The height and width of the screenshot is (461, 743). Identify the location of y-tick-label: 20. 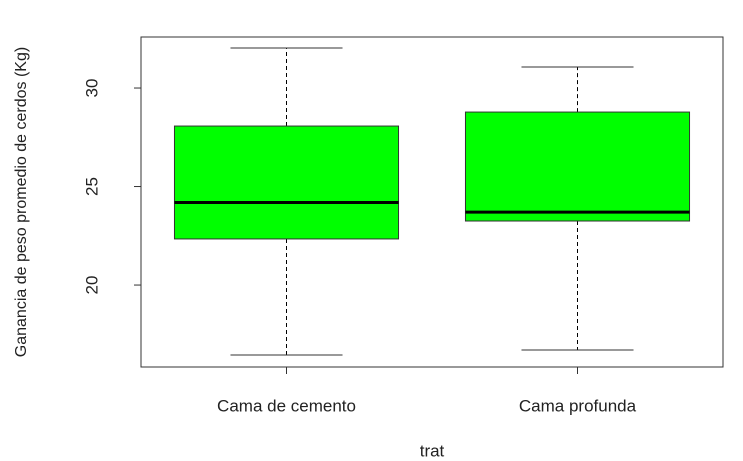
(91, 285).